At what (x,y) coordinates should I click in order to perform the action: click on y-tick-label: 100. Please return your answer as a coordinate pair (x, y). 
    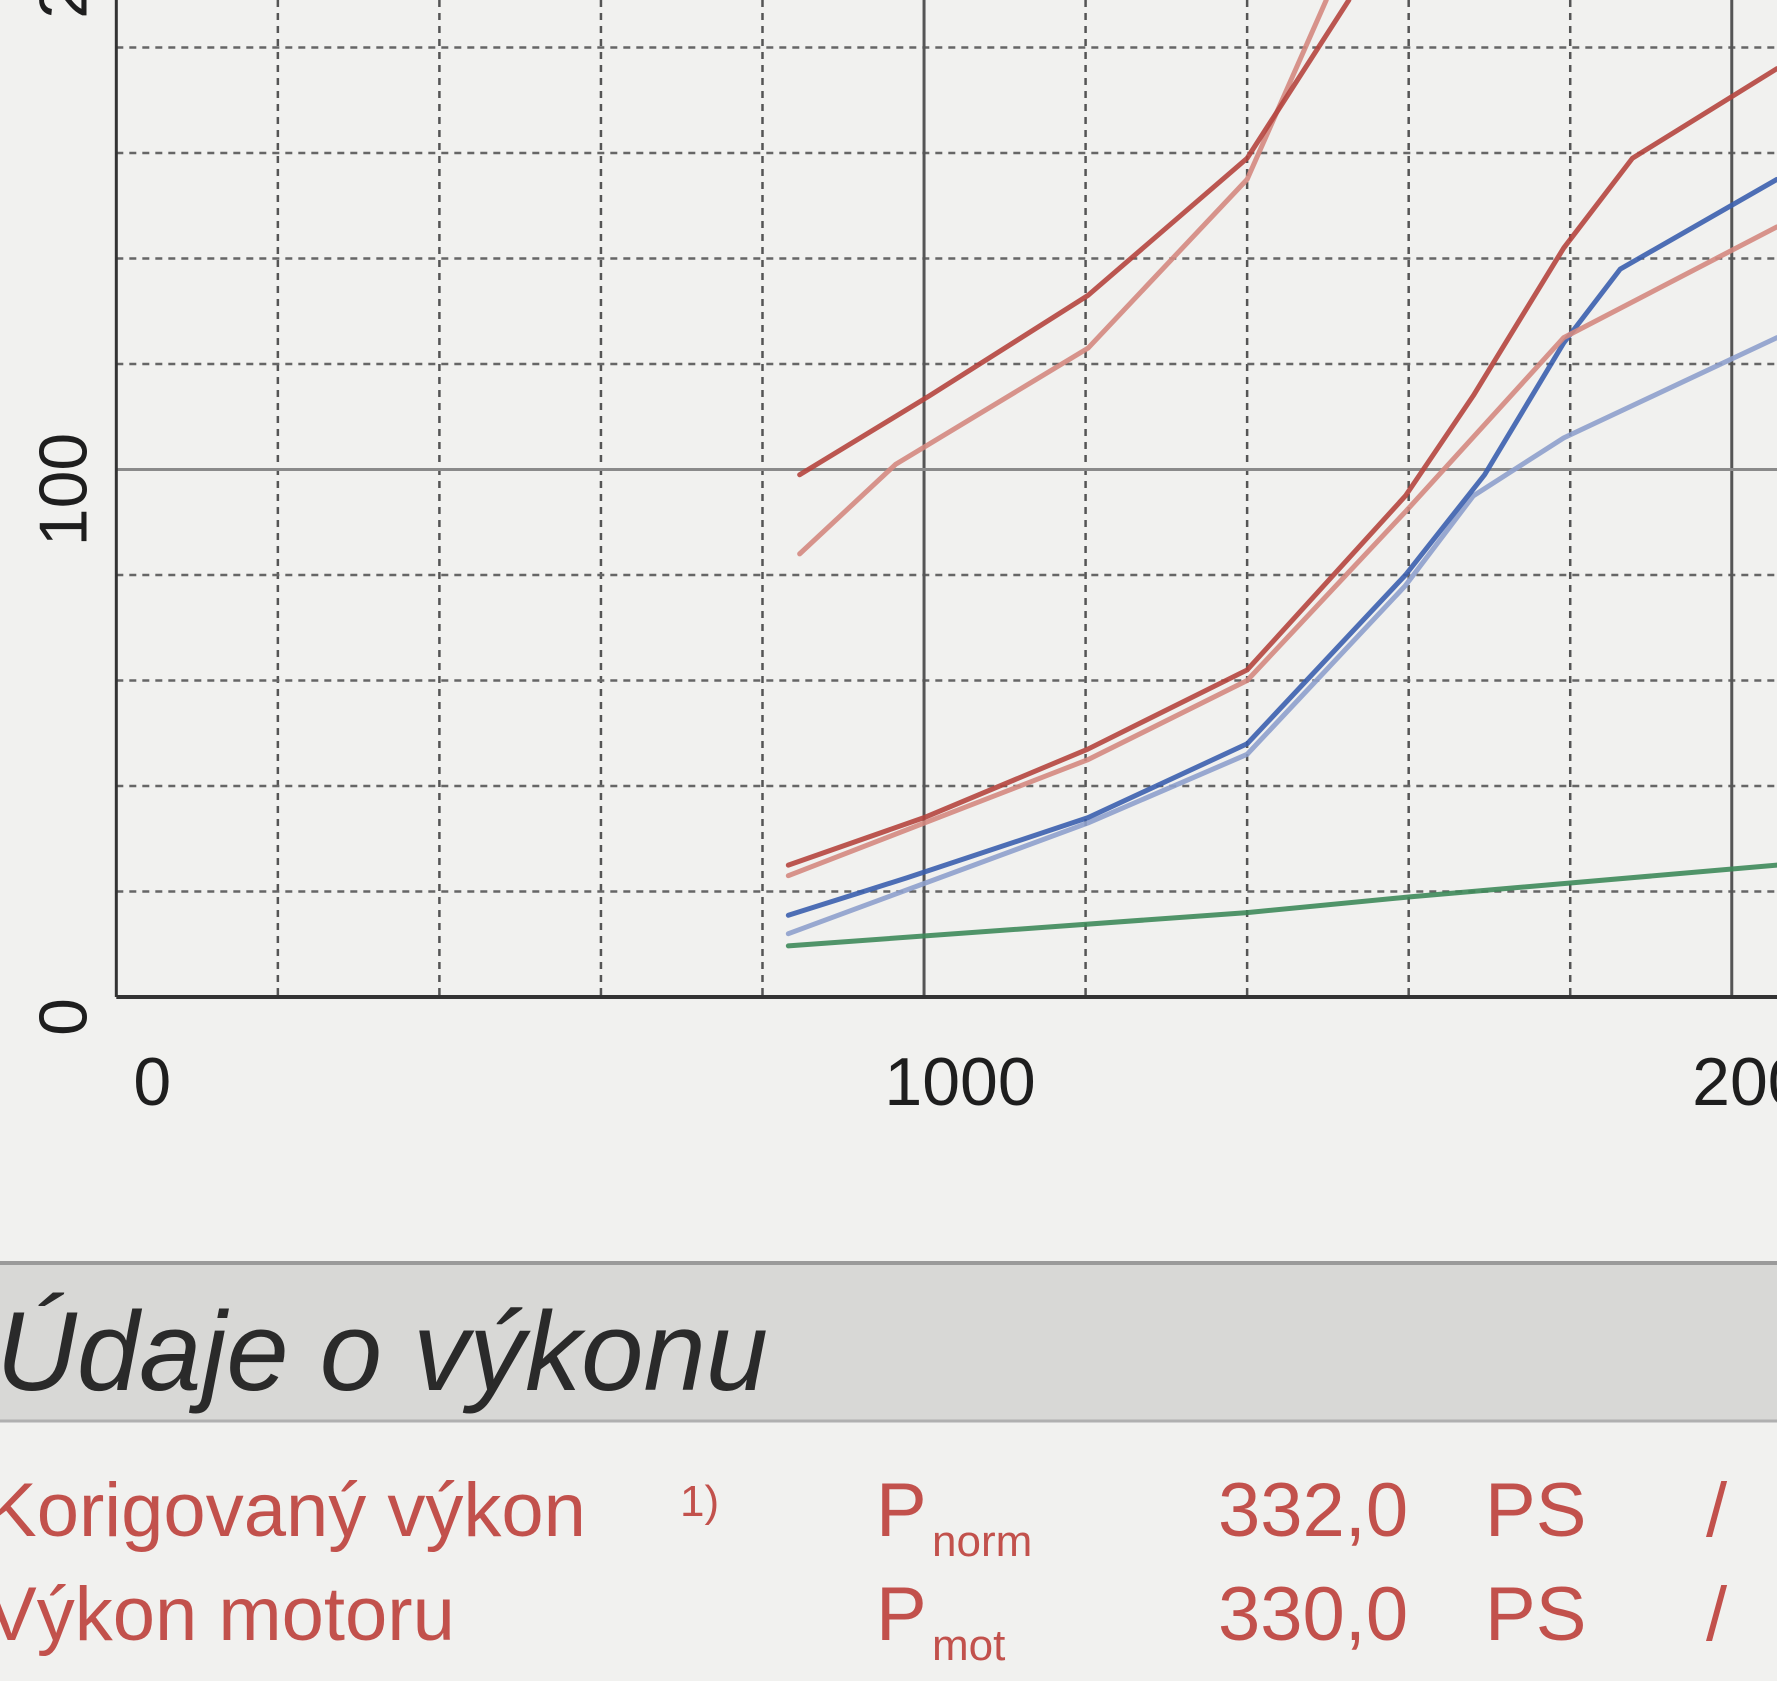
    Looking at the image, I should click on (63, 489).